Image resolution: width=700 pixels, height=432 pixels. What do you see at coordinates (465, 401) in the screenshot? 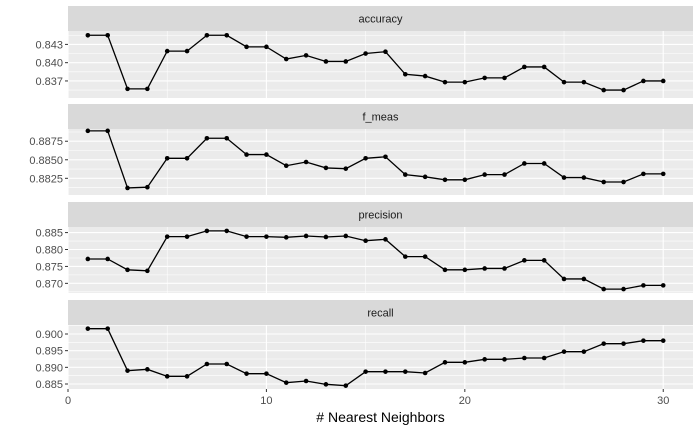
I see `x-tick-label: 20` at bounding box center [465, 401].